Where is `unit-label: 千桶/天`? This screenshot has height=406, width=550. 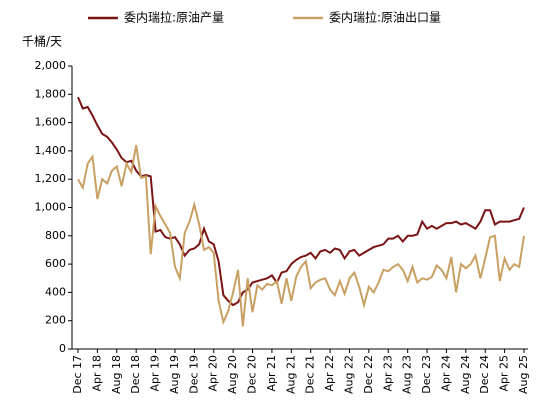 unit-label: 千桶/天 is located at coordinates (42, 41).